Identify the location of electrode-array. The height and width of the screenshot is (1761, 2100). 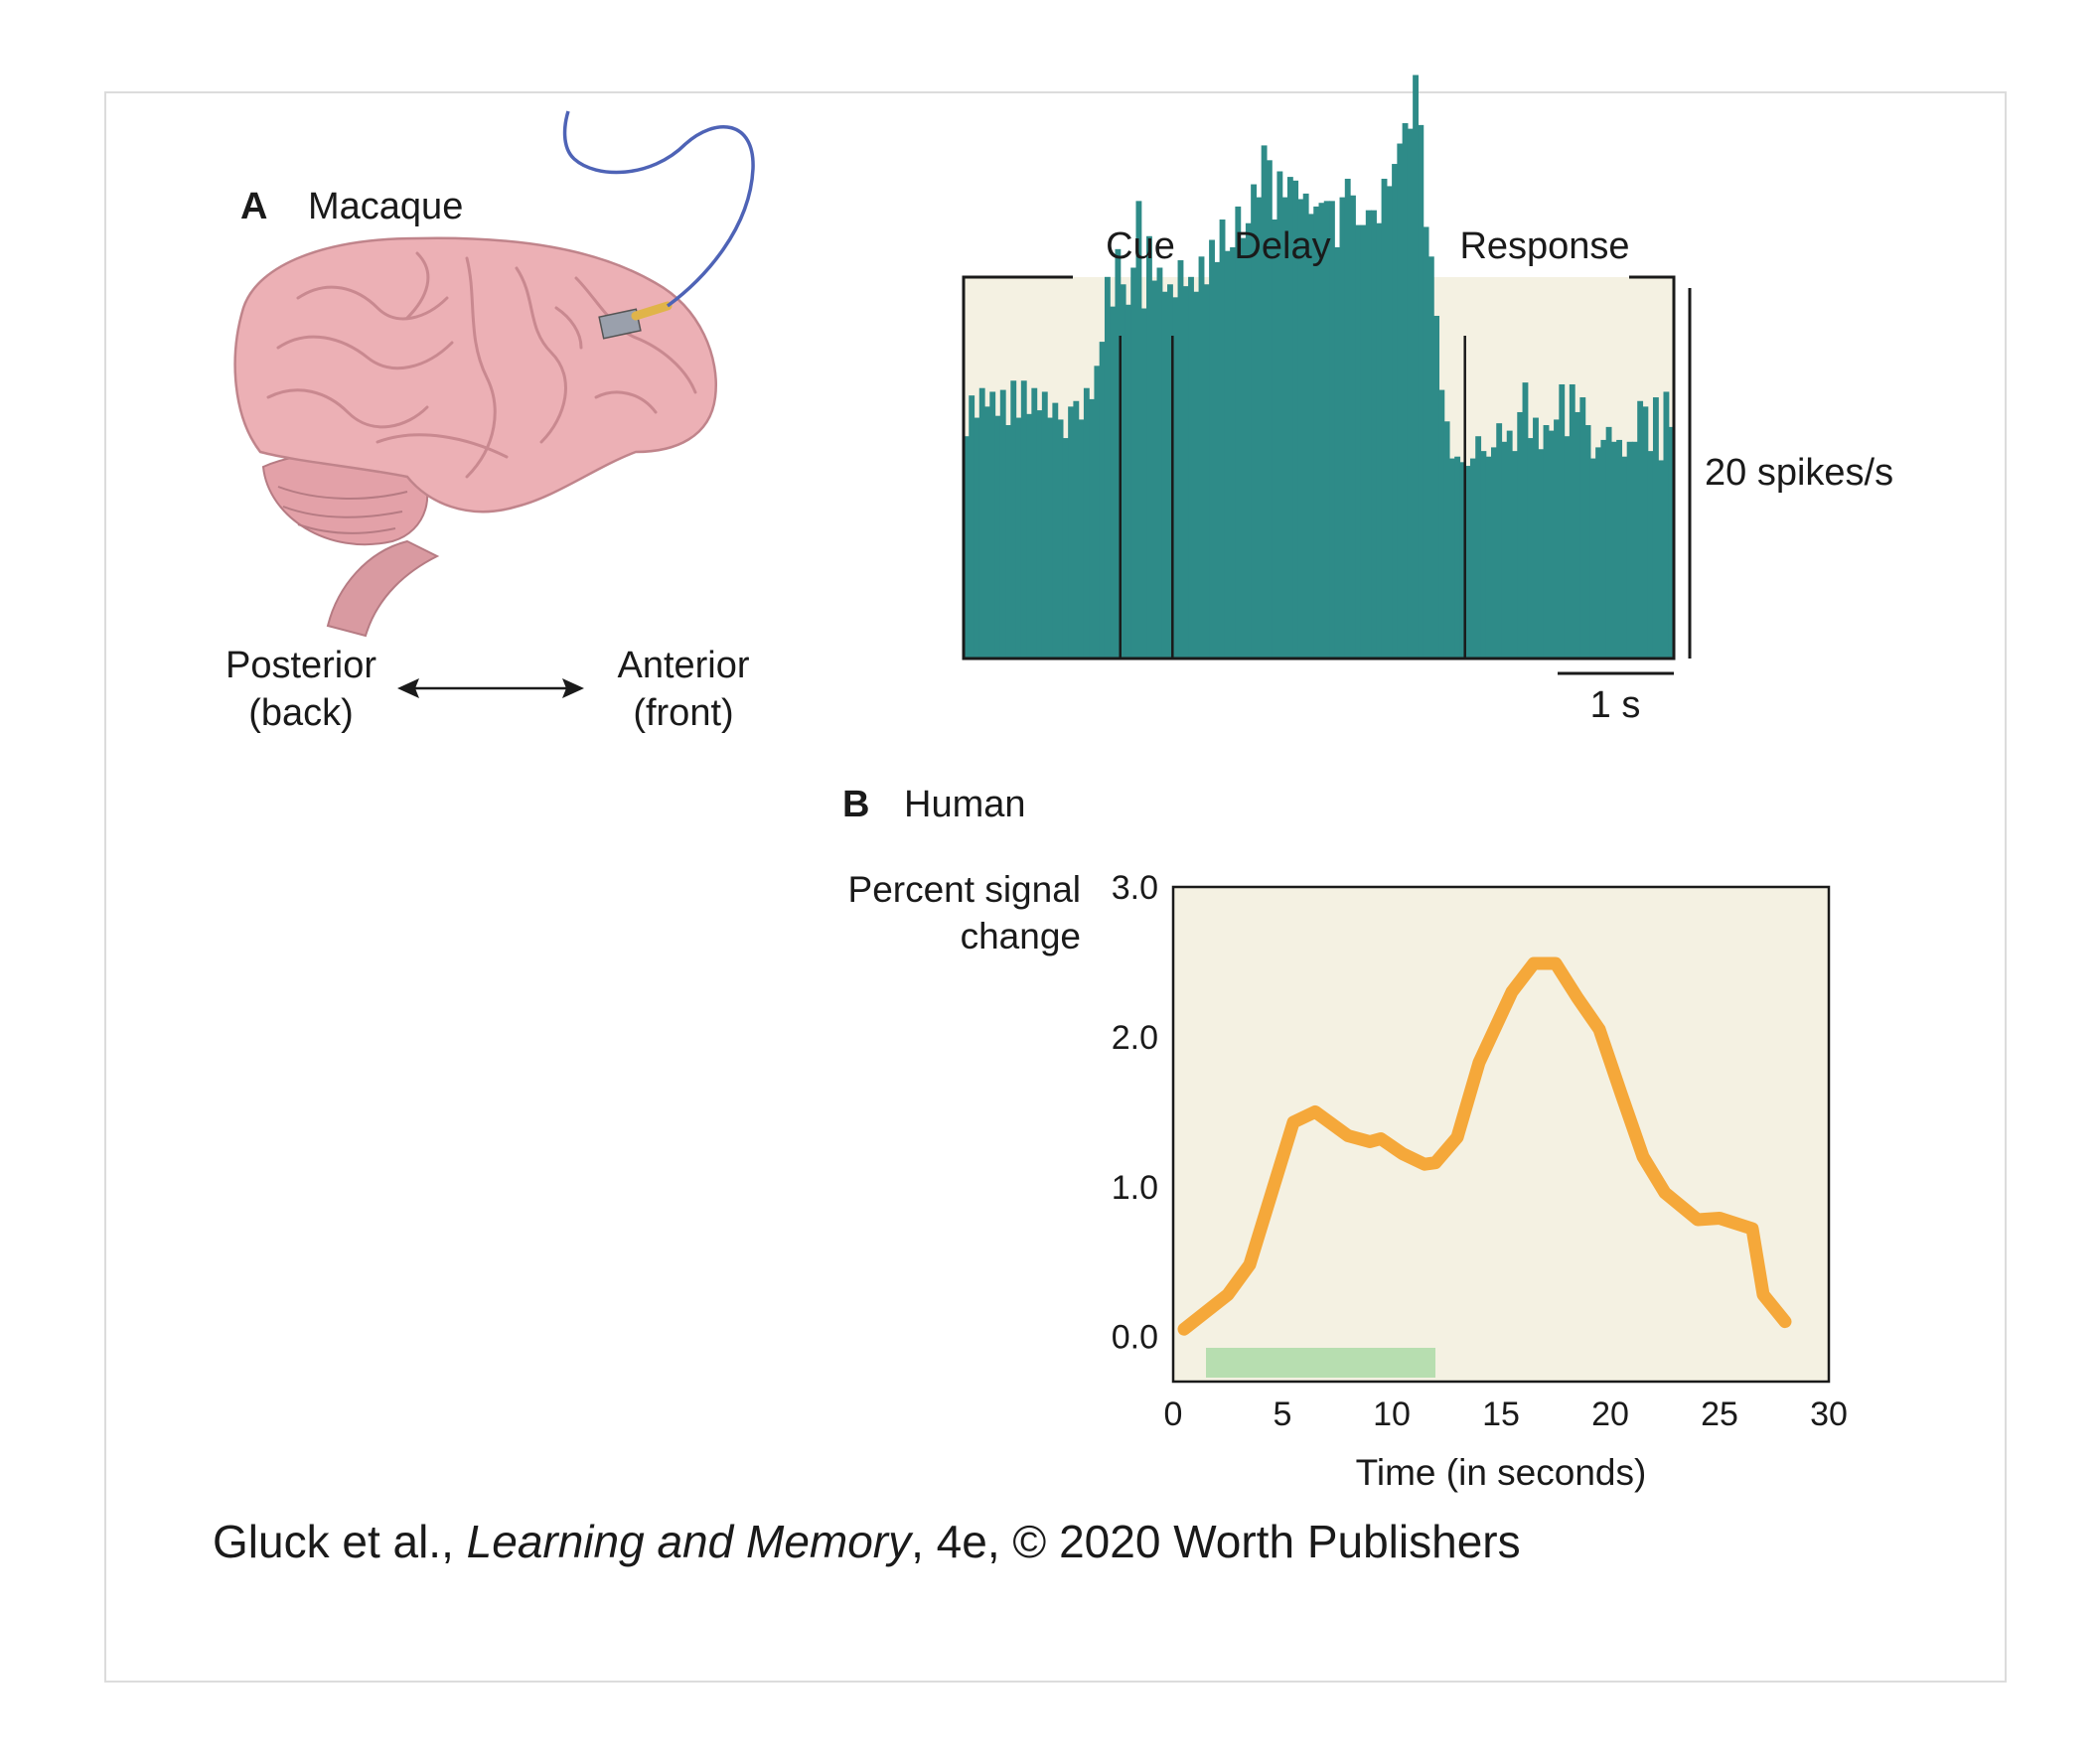
(620, 324).